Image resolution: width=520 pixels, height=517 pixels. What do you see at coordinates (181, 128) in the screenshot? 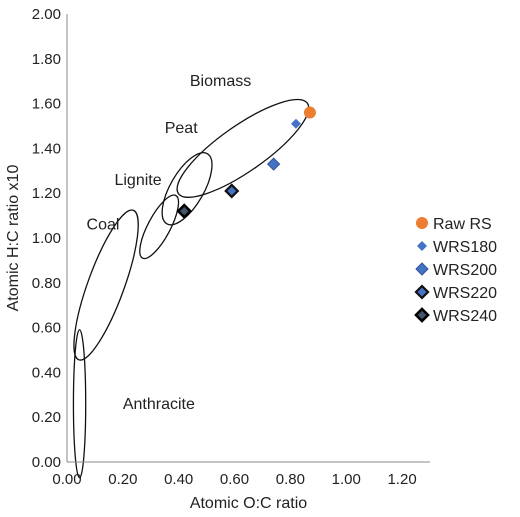
I see `peat-region-label: Peat` at bounding box center [181, 128].